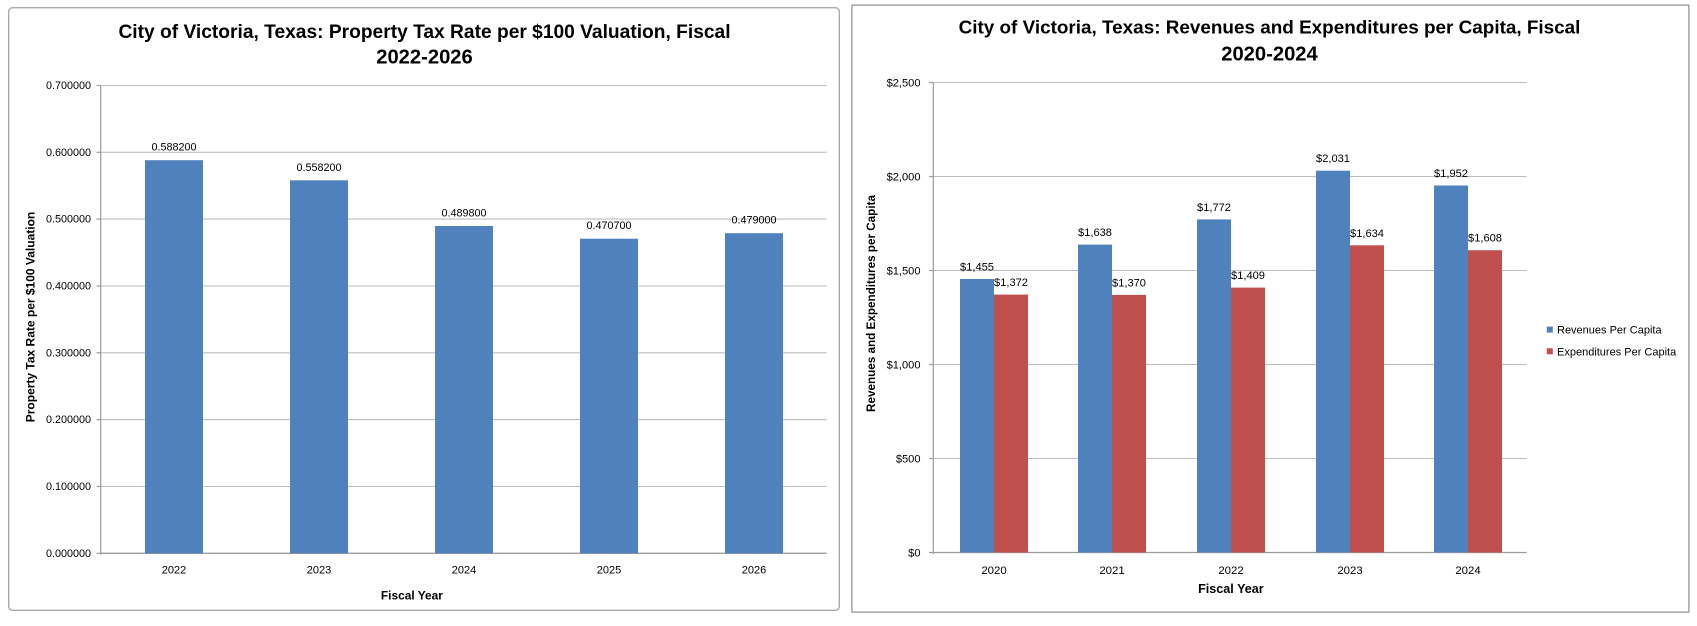  Describe the element at coordinates (904, 271) in the screenshot. I see `svg-text: $1,500` at that location.